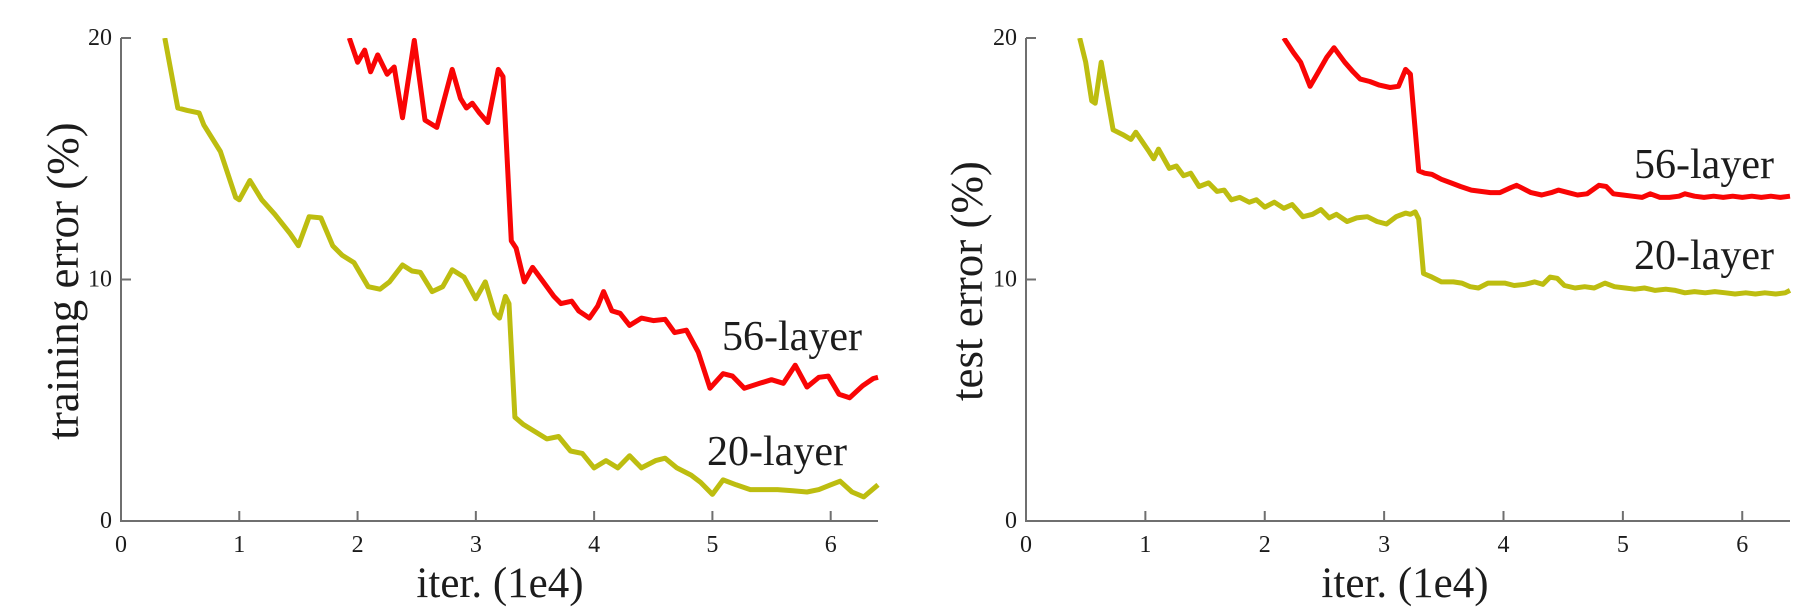 The width and height of the screenshot is (1811, 614). What do you see at coordinates (1405, 583) in the screenshot?
I see `test-chart-x-axis-label: iter. (1e4)` at bounding box center [1405, 583].